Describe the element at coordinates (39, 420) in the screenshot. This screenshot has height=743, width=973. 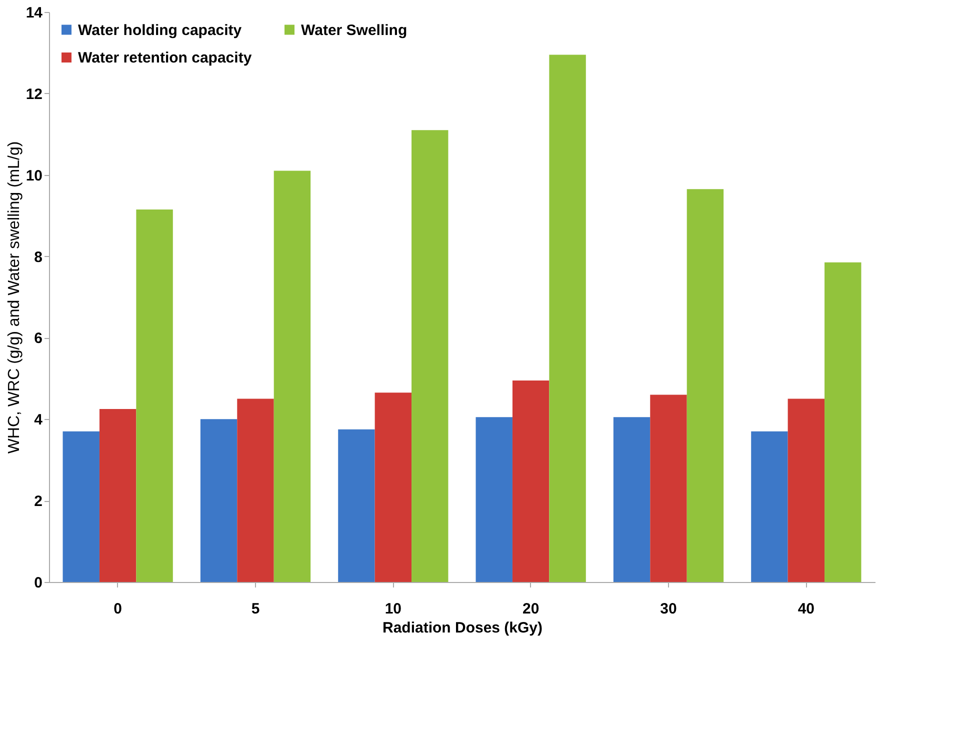
I see `y-tick-label: 4` at that location.